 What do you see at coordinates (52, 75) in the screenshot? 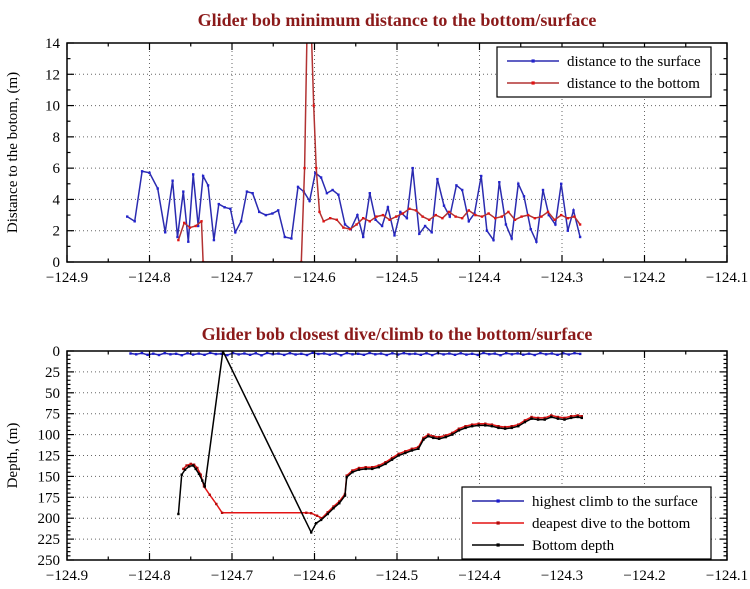
I see `y-tick-label: 12` at bounding box center [52, 75].